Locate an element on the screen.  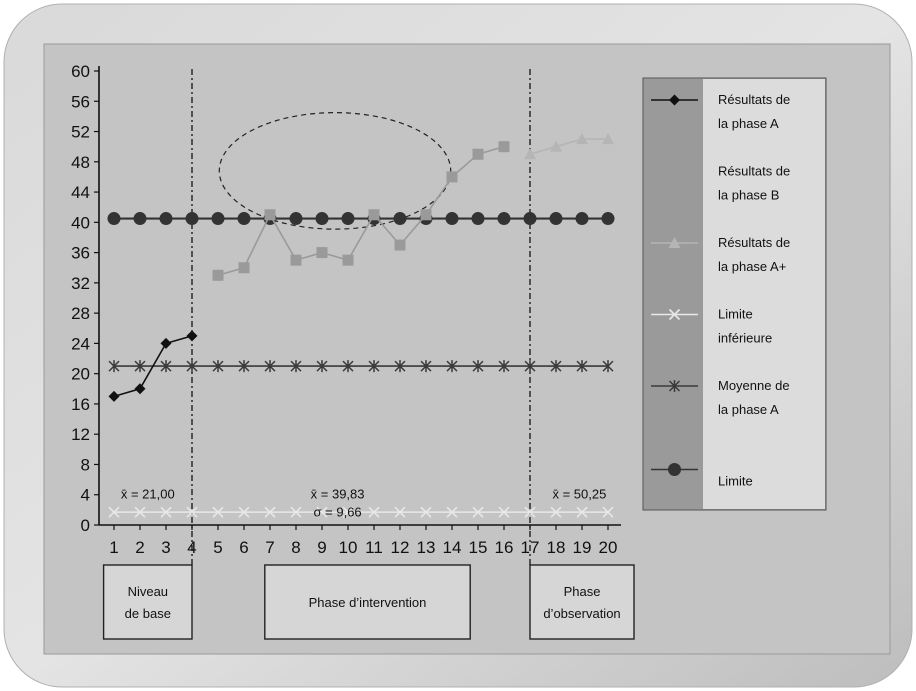
x-tick-label: 11 is located at coordinates (374, 547).